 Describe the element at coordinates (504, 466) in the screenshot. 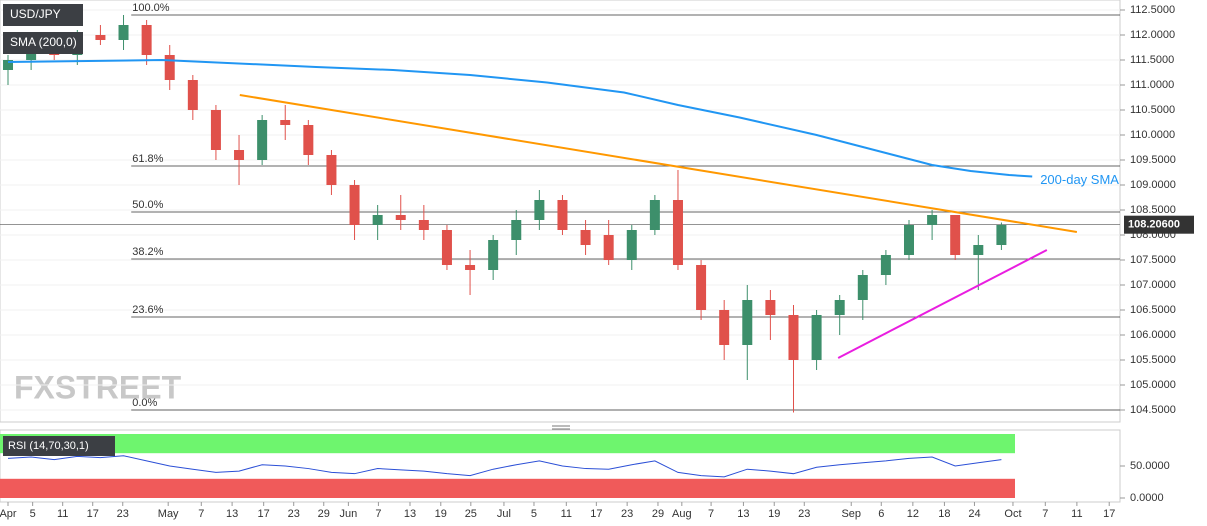

I see `rsi-line` at that location.